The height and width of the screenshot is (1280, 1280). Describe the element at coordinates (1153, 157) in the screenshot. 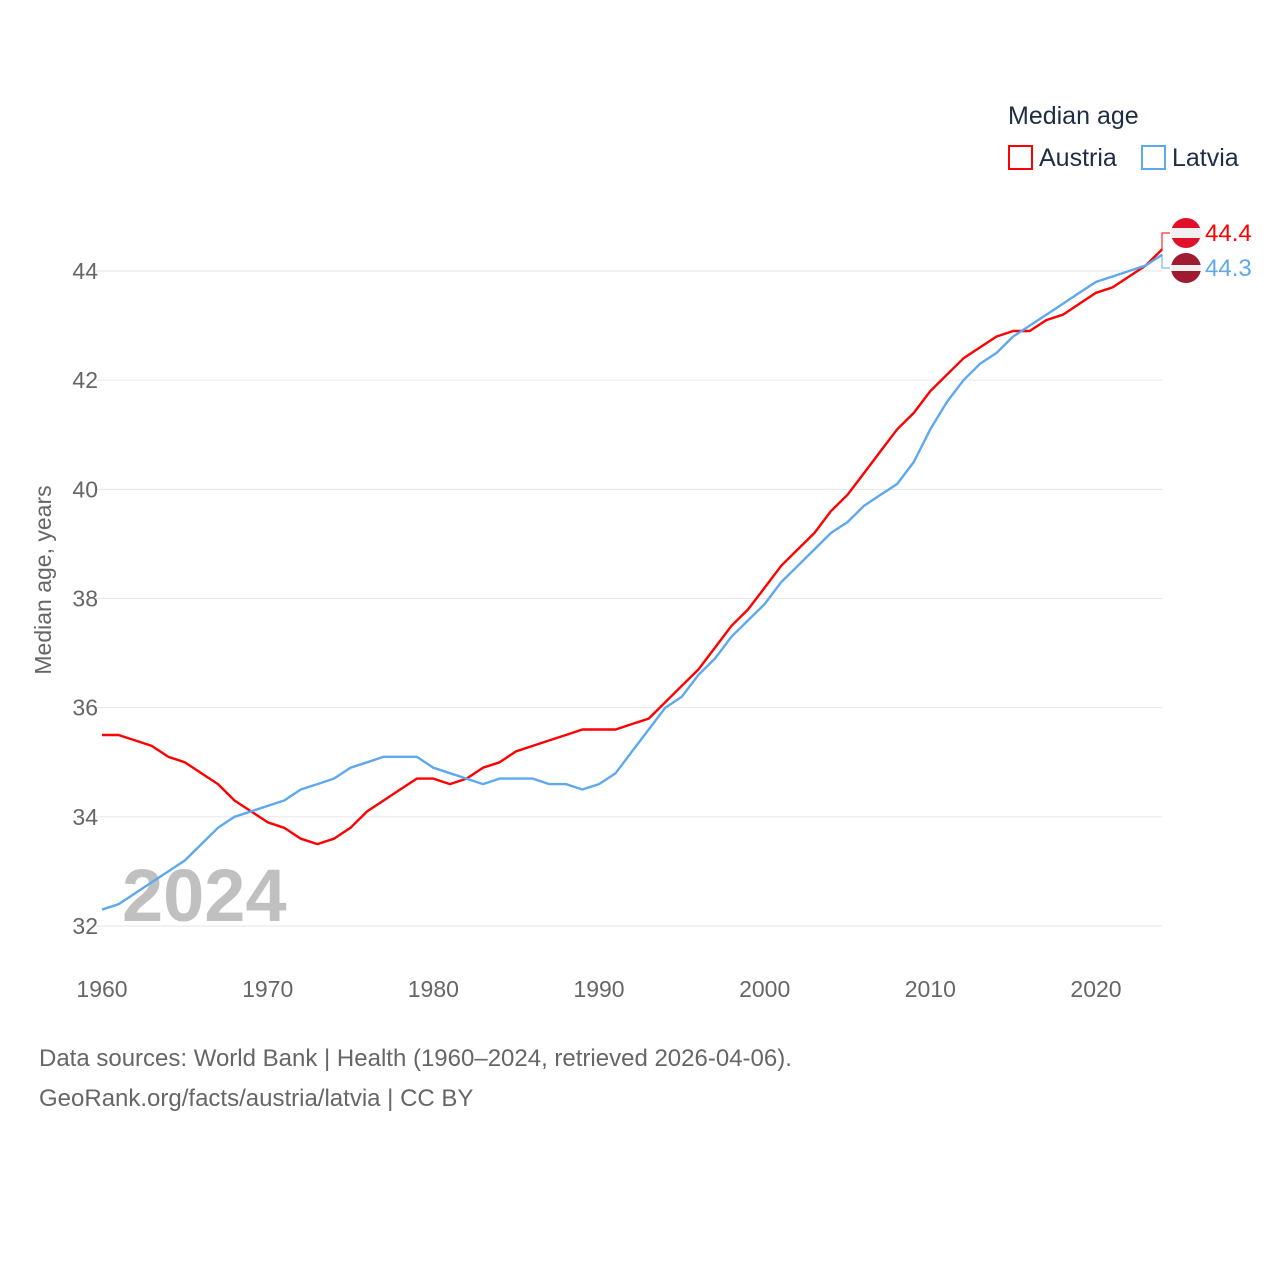

I see `legend-swatch-latvia` at that location.